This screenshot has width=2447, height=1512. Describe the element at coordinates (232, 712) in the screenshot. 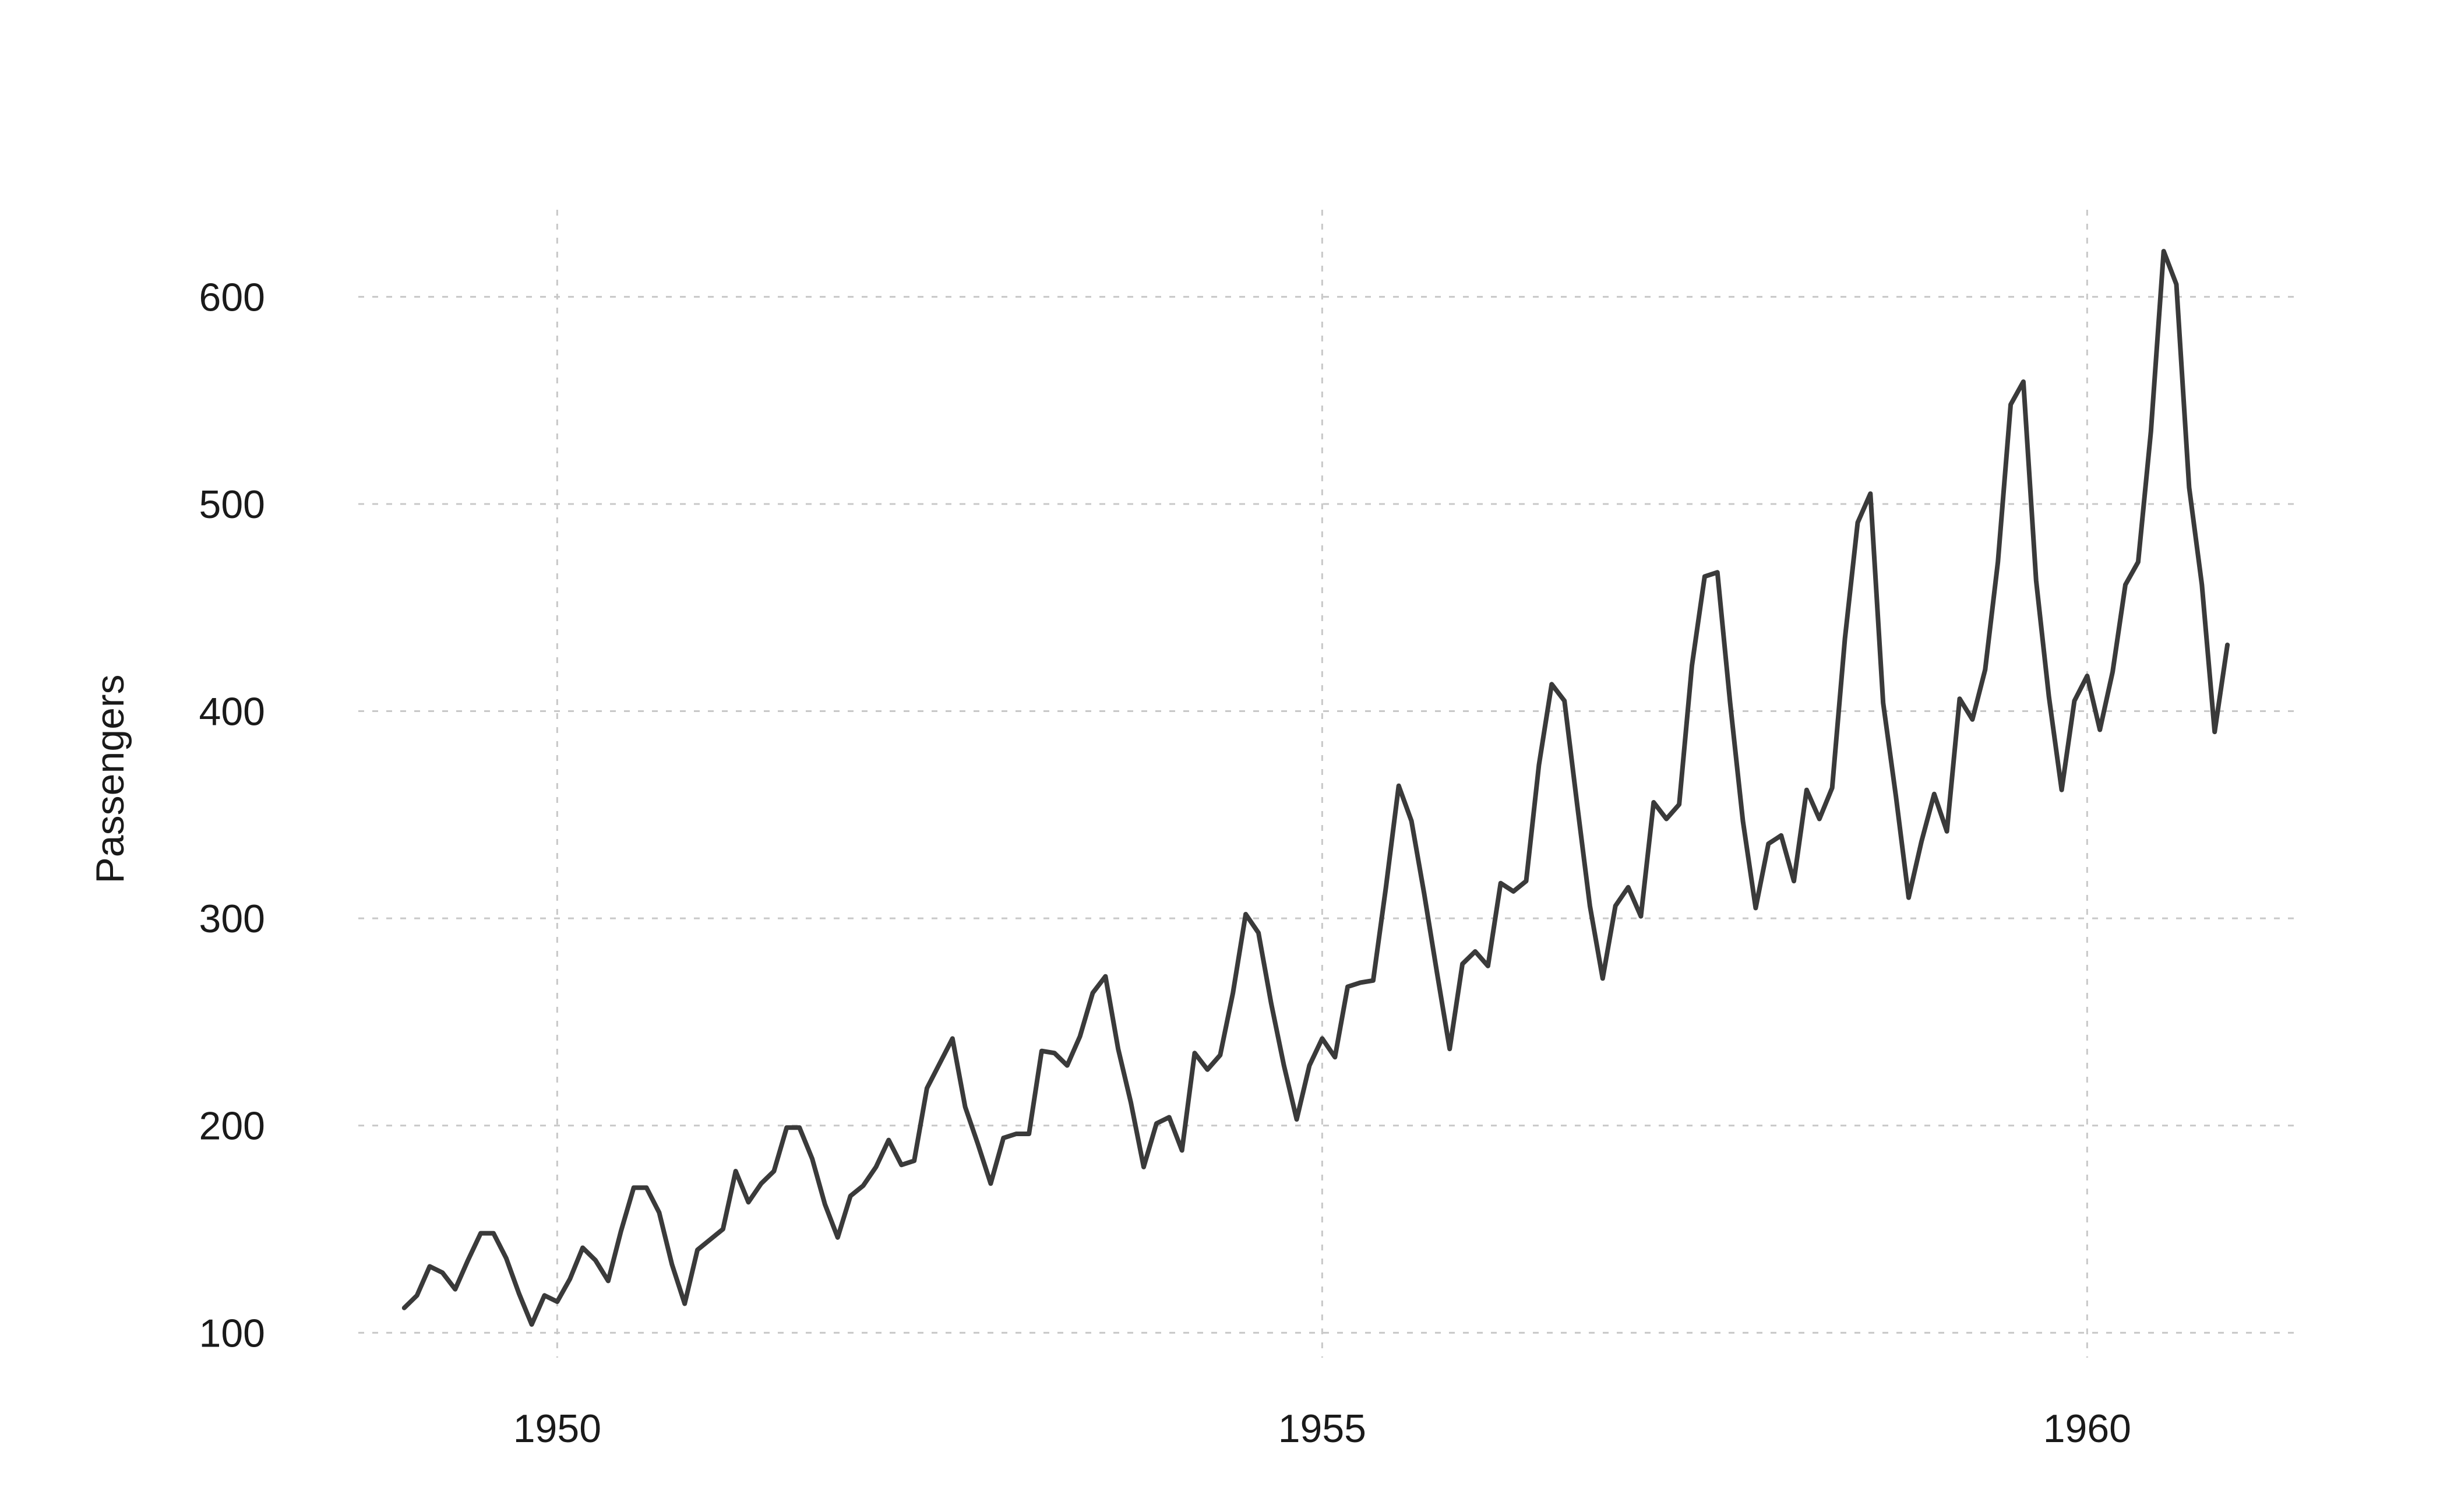

I see `y-tick-label: 400` at that location.